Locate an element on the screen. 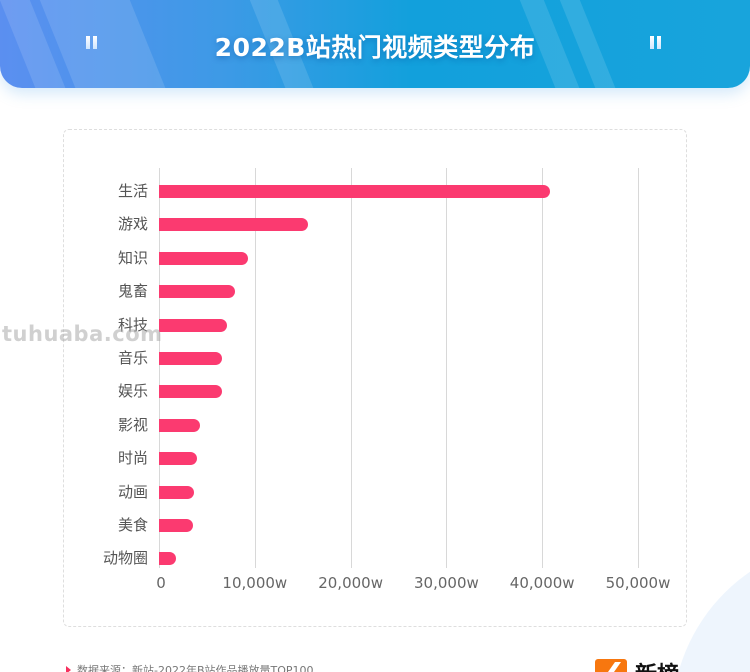 The image size is (750, 672). x-tick-label: 30,000w is located at coordinates (446, 583).